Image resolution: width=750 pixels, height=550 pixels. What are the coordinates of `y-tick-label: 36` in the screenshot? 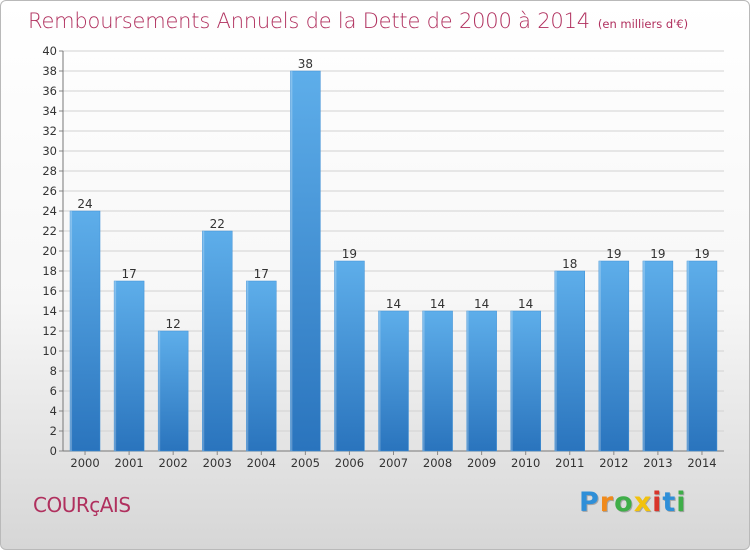 It's located at (49, 91).